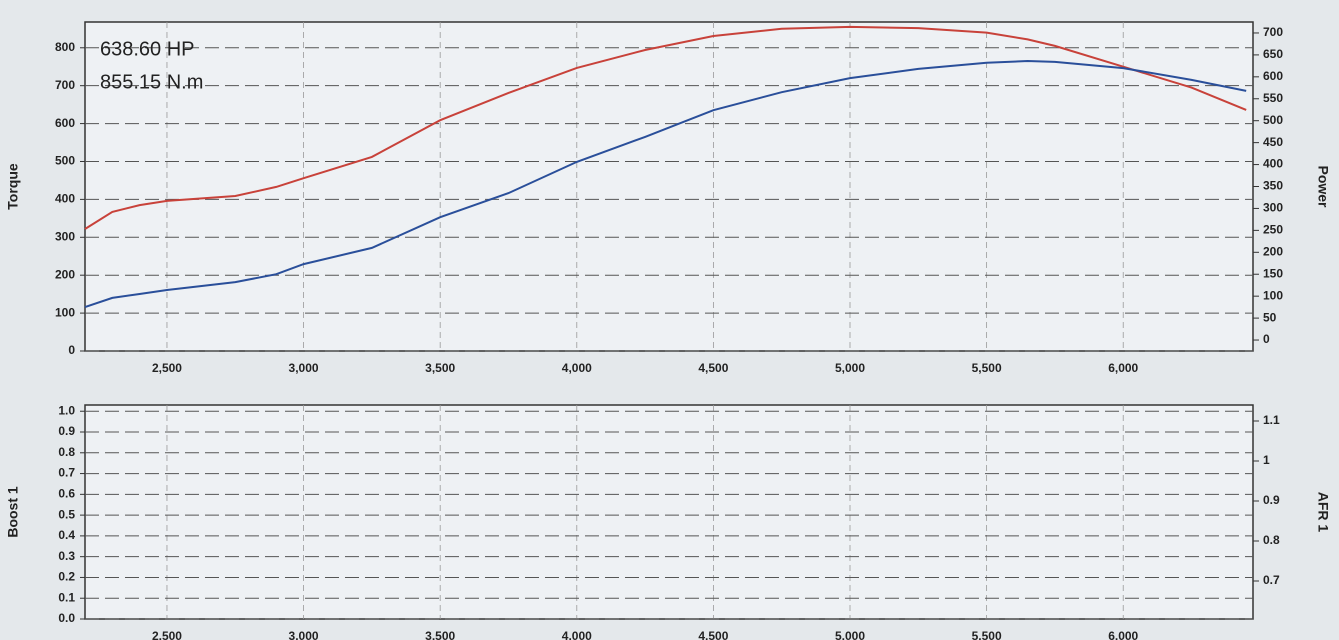 This screenshot has height=640, width=1339. I want to click on y2-tick-label: 700, so click(1273, 32).